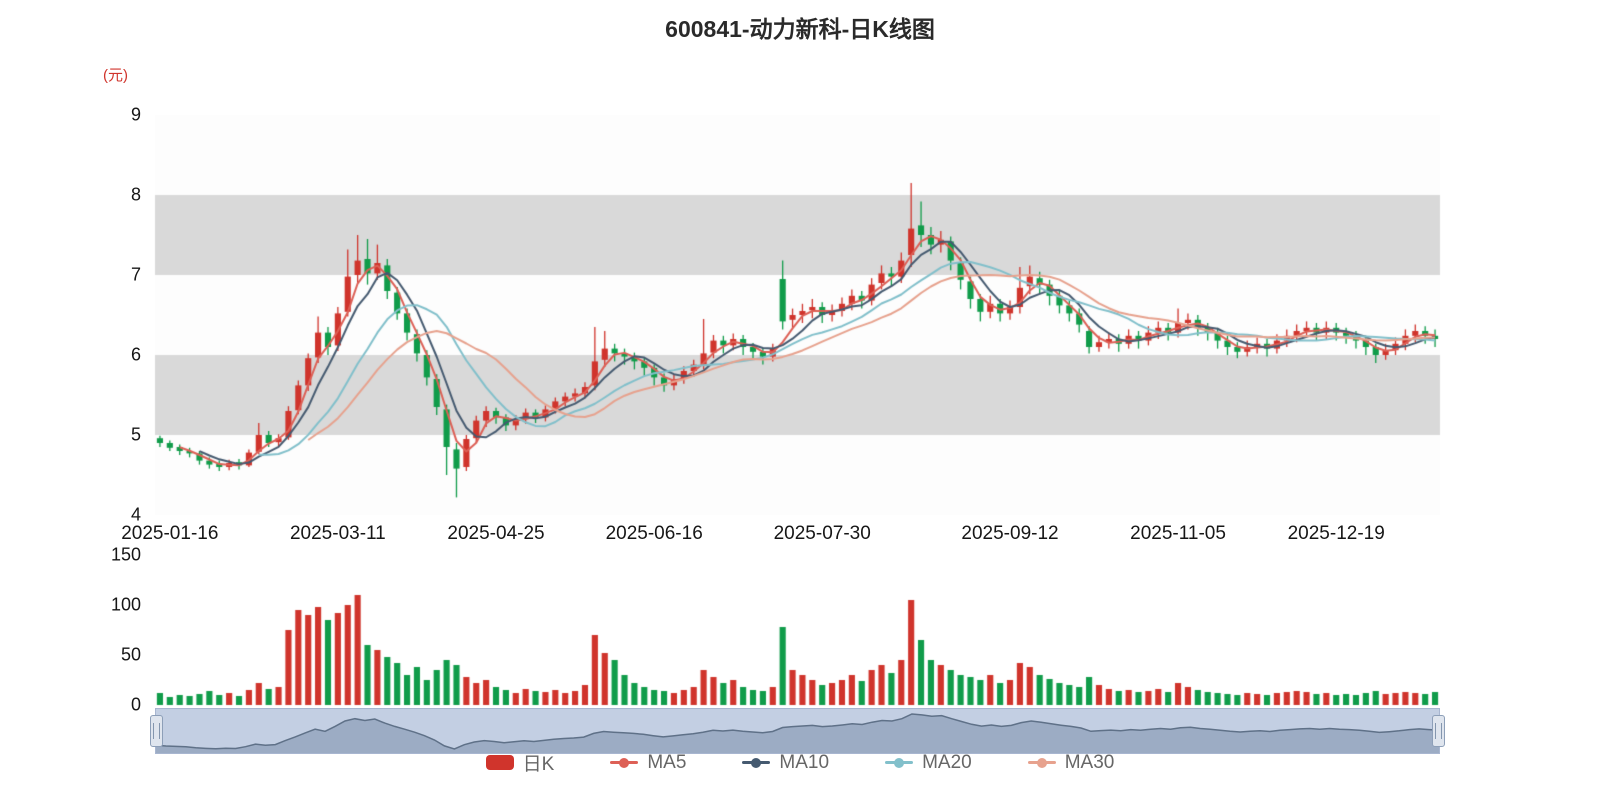 The height and width of the screenshot is (800, 1600). What do you see at coordinates (899, 763) in the screenshot?
I see `ma20-marker-icon` at bounding box center [899, 763].